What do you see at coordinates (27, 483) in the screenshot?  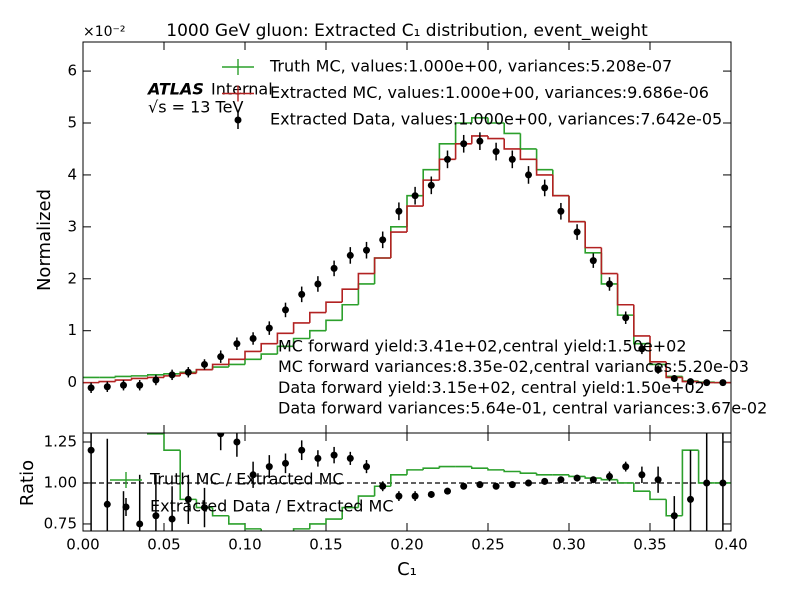 I see `ratio-y-axis-label: Ratio` at bounding box center [27, 483].